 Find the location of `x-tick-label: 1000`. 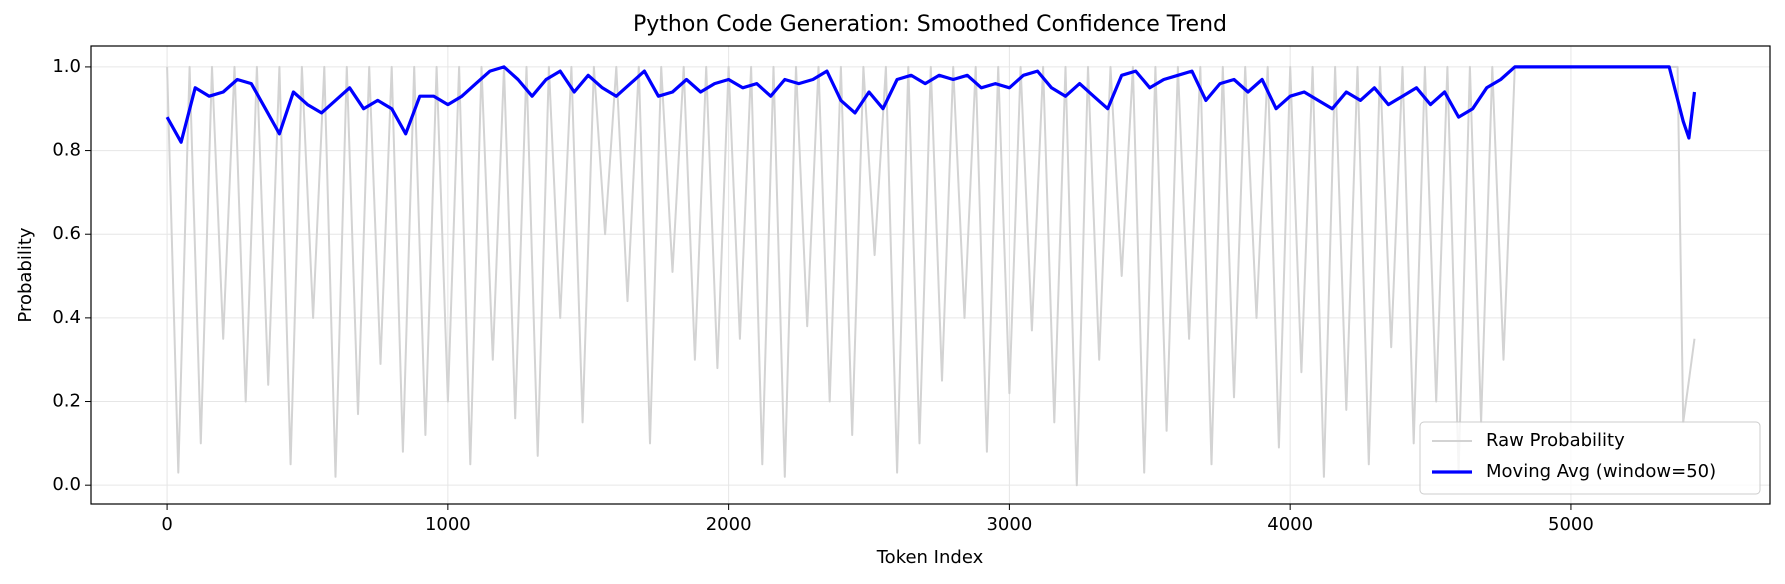

x-tick-label: 1000 is located at coordinates (448, 524).